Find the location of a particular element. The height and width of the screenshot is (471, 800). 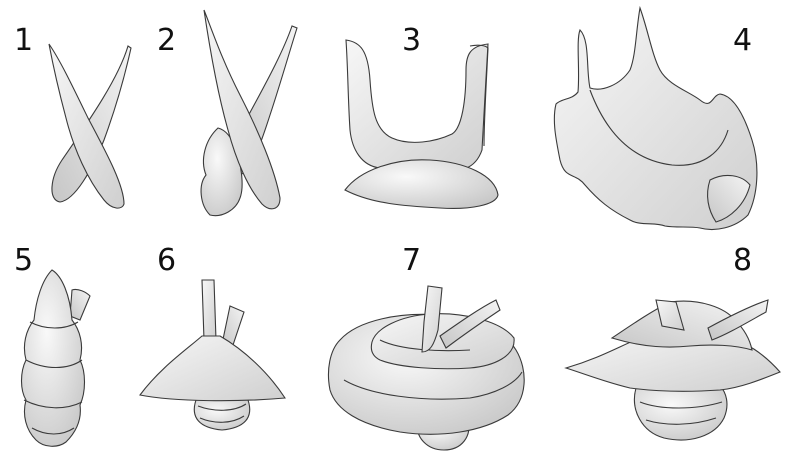

figure-7-drawing is located at coordinates (426, 368).